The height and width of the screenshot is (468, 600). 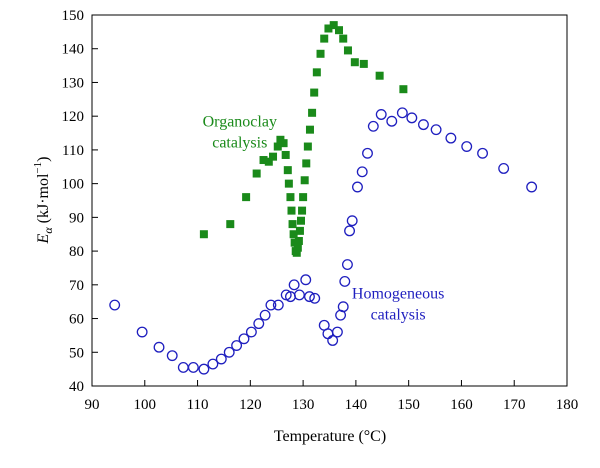 What do you see at coordinates (239, 142) in the screenshot?
I see `organoclay-label-line: catalysis` at bounding box center [239, 142].